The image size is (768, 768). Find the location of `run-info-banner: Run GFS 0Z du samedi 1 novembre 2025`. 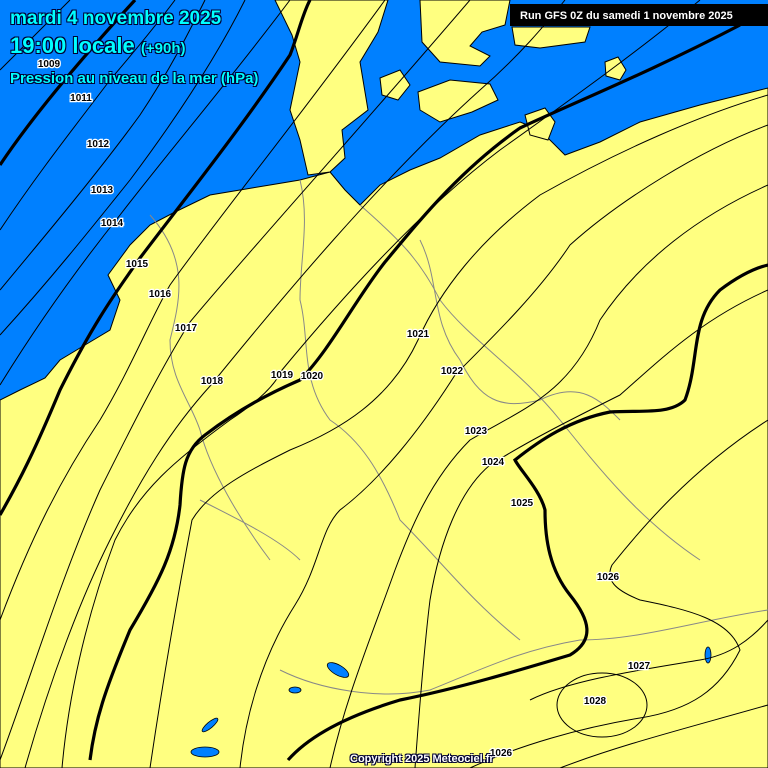

run-info-banner: Run GFS 0Z du samedi 1 novembre 2025 is located at coordinates (639, 15).